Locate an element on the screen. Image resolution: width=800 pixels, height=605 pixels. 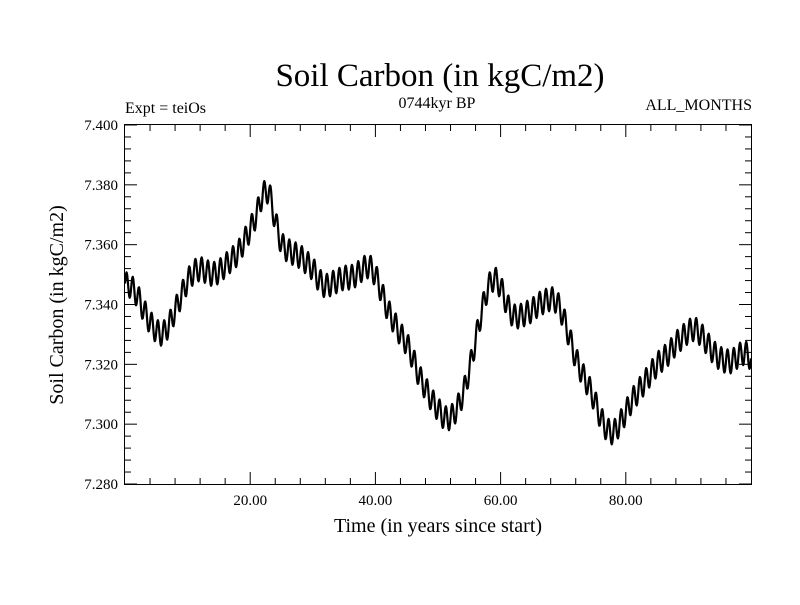
months-label: ALL_MONTHS is located at coordinates (698, 105).